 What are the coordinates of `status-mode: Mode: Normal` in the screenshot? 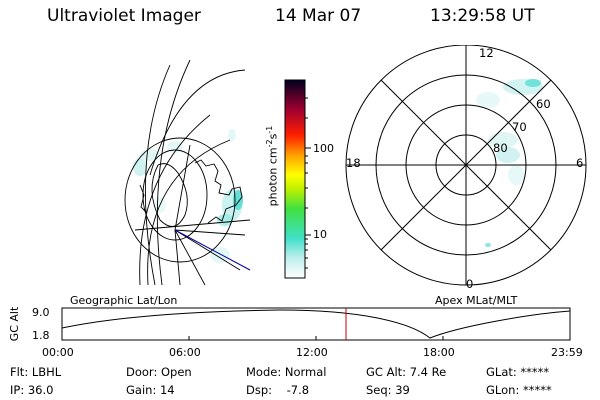 It's located at (286, 372).